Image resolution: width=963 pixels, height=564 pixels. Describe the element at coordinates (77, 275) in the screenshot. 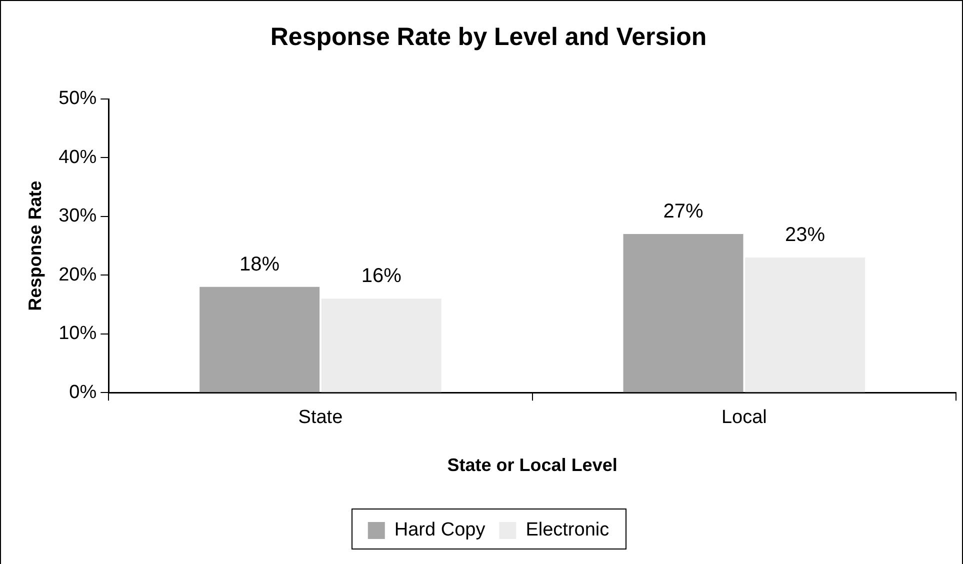

I see `y-tick-label: 20%` at that location.